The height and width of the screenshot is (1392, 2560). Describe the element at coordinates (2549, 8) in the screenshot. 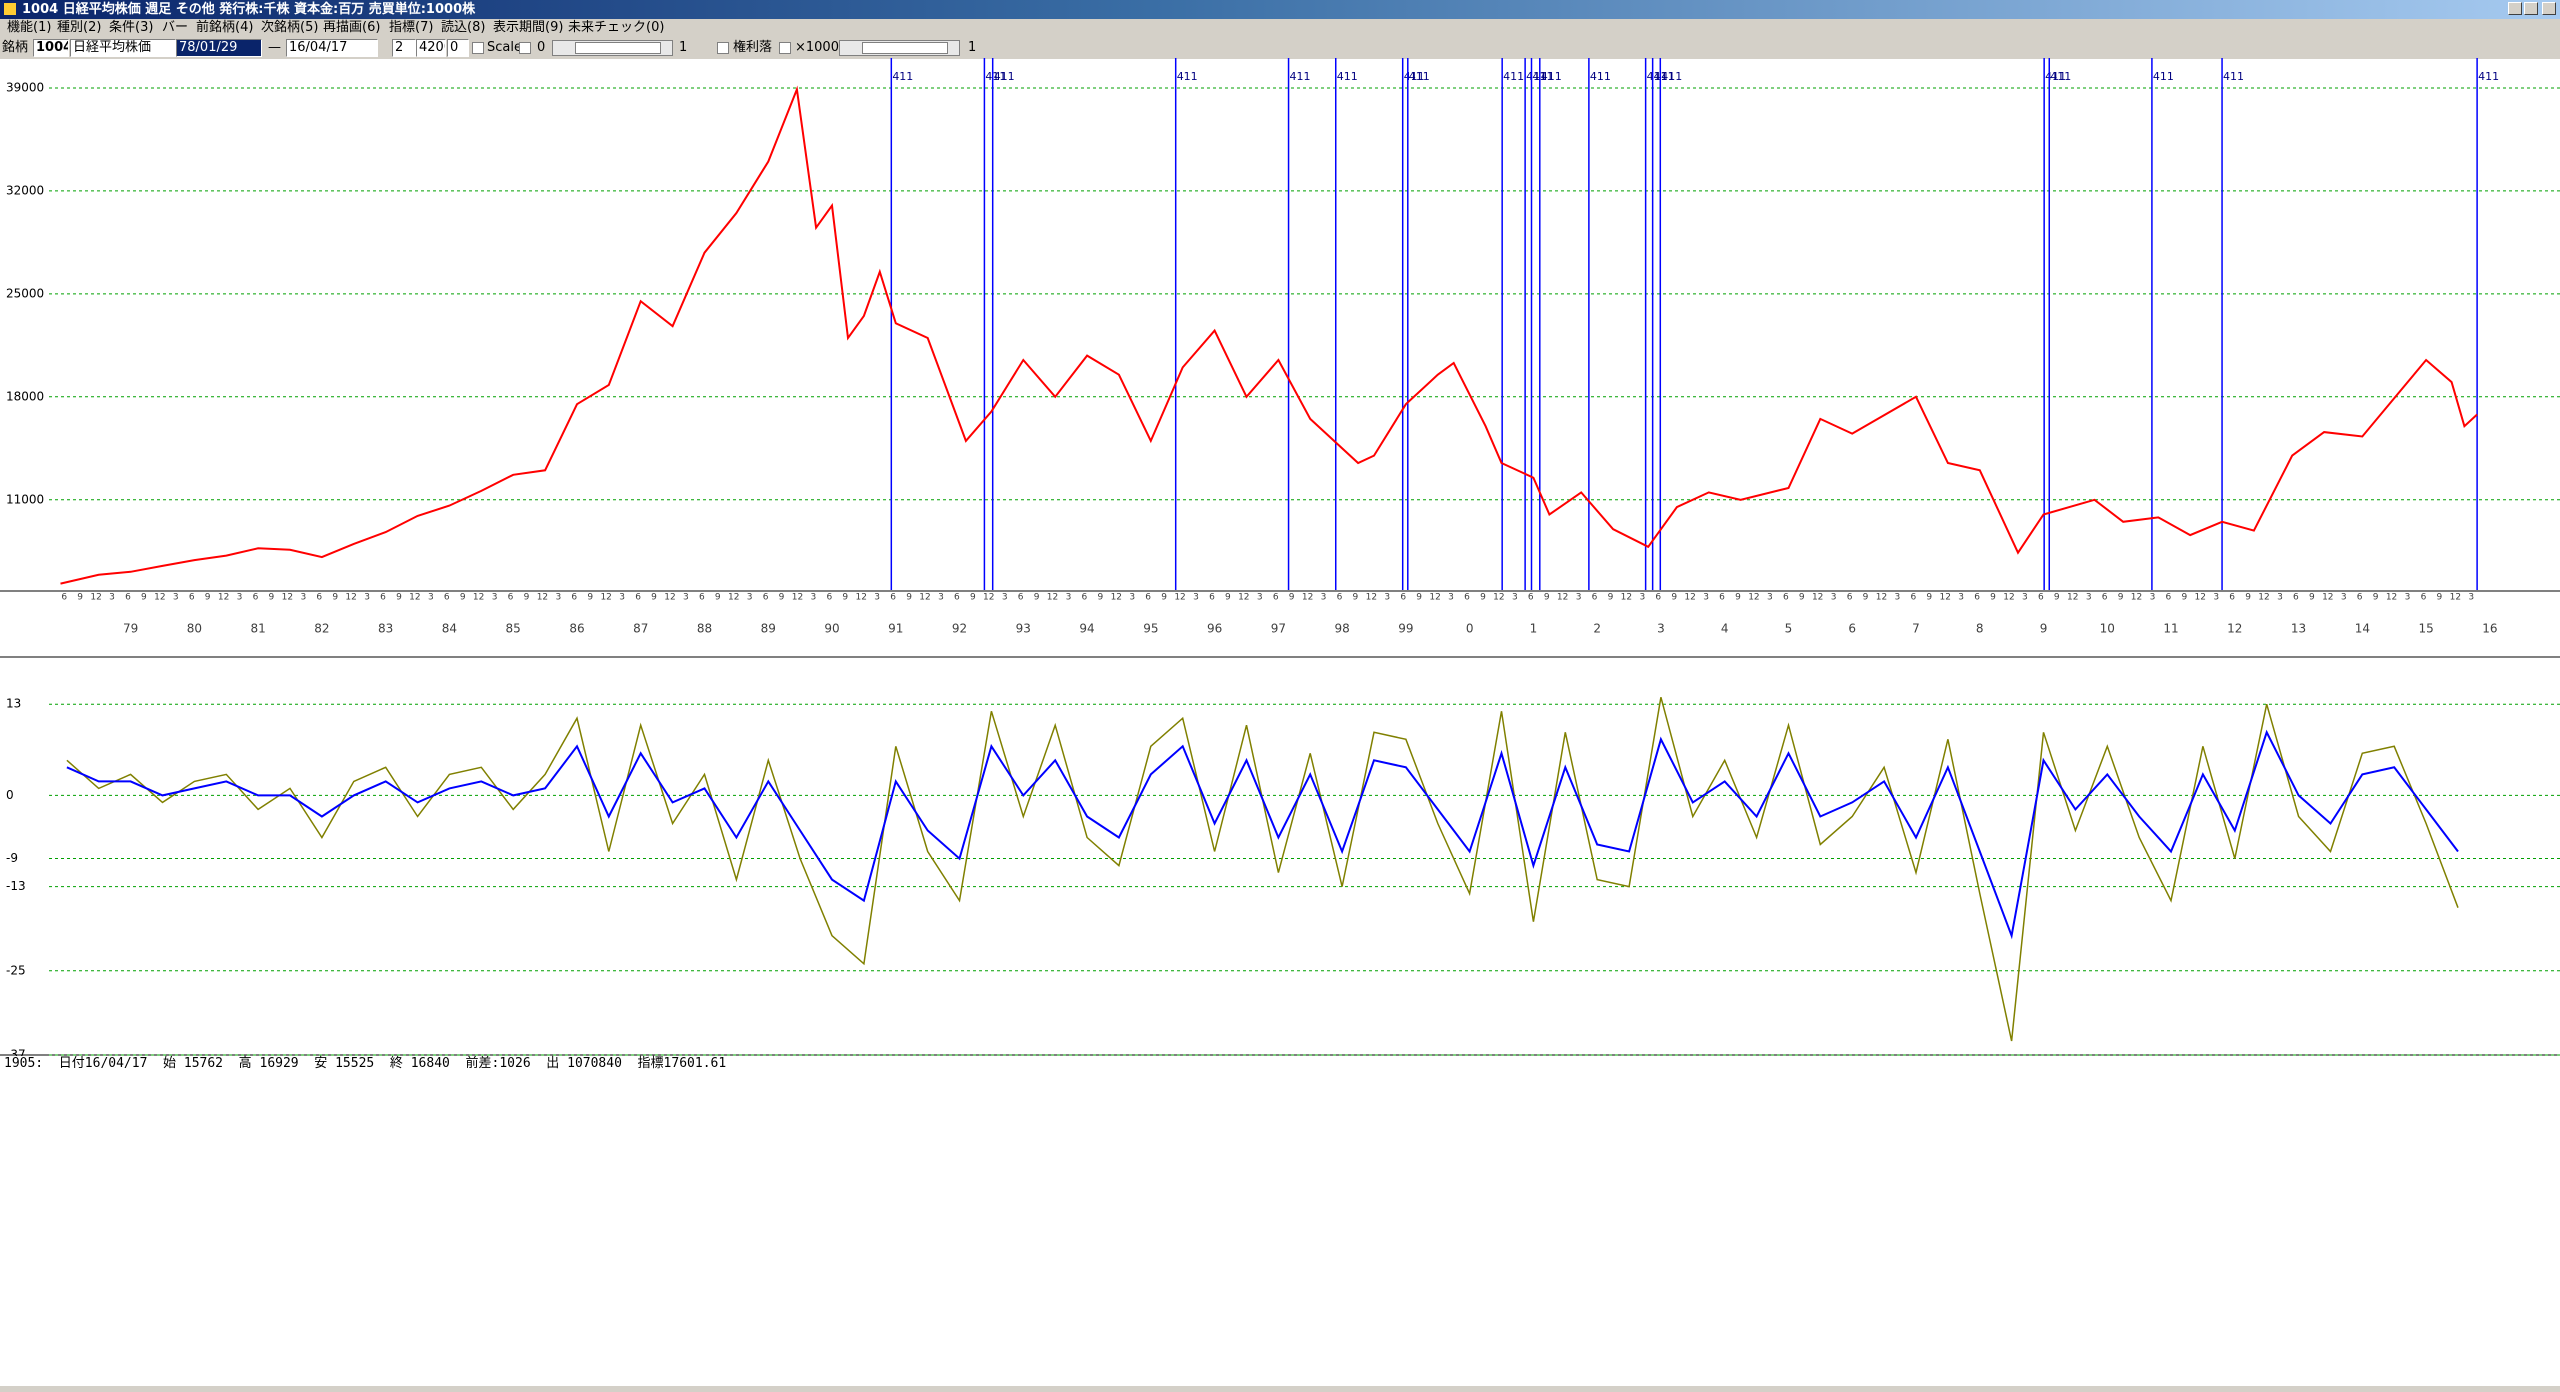

I see `close-button` at that location.